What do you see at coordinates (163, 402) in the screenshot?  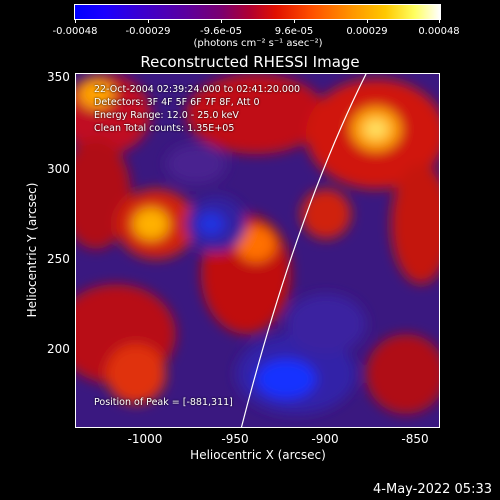 I see `info-peak-position: Position of Peak = [-881,311]` at bounding box center [163, 402].